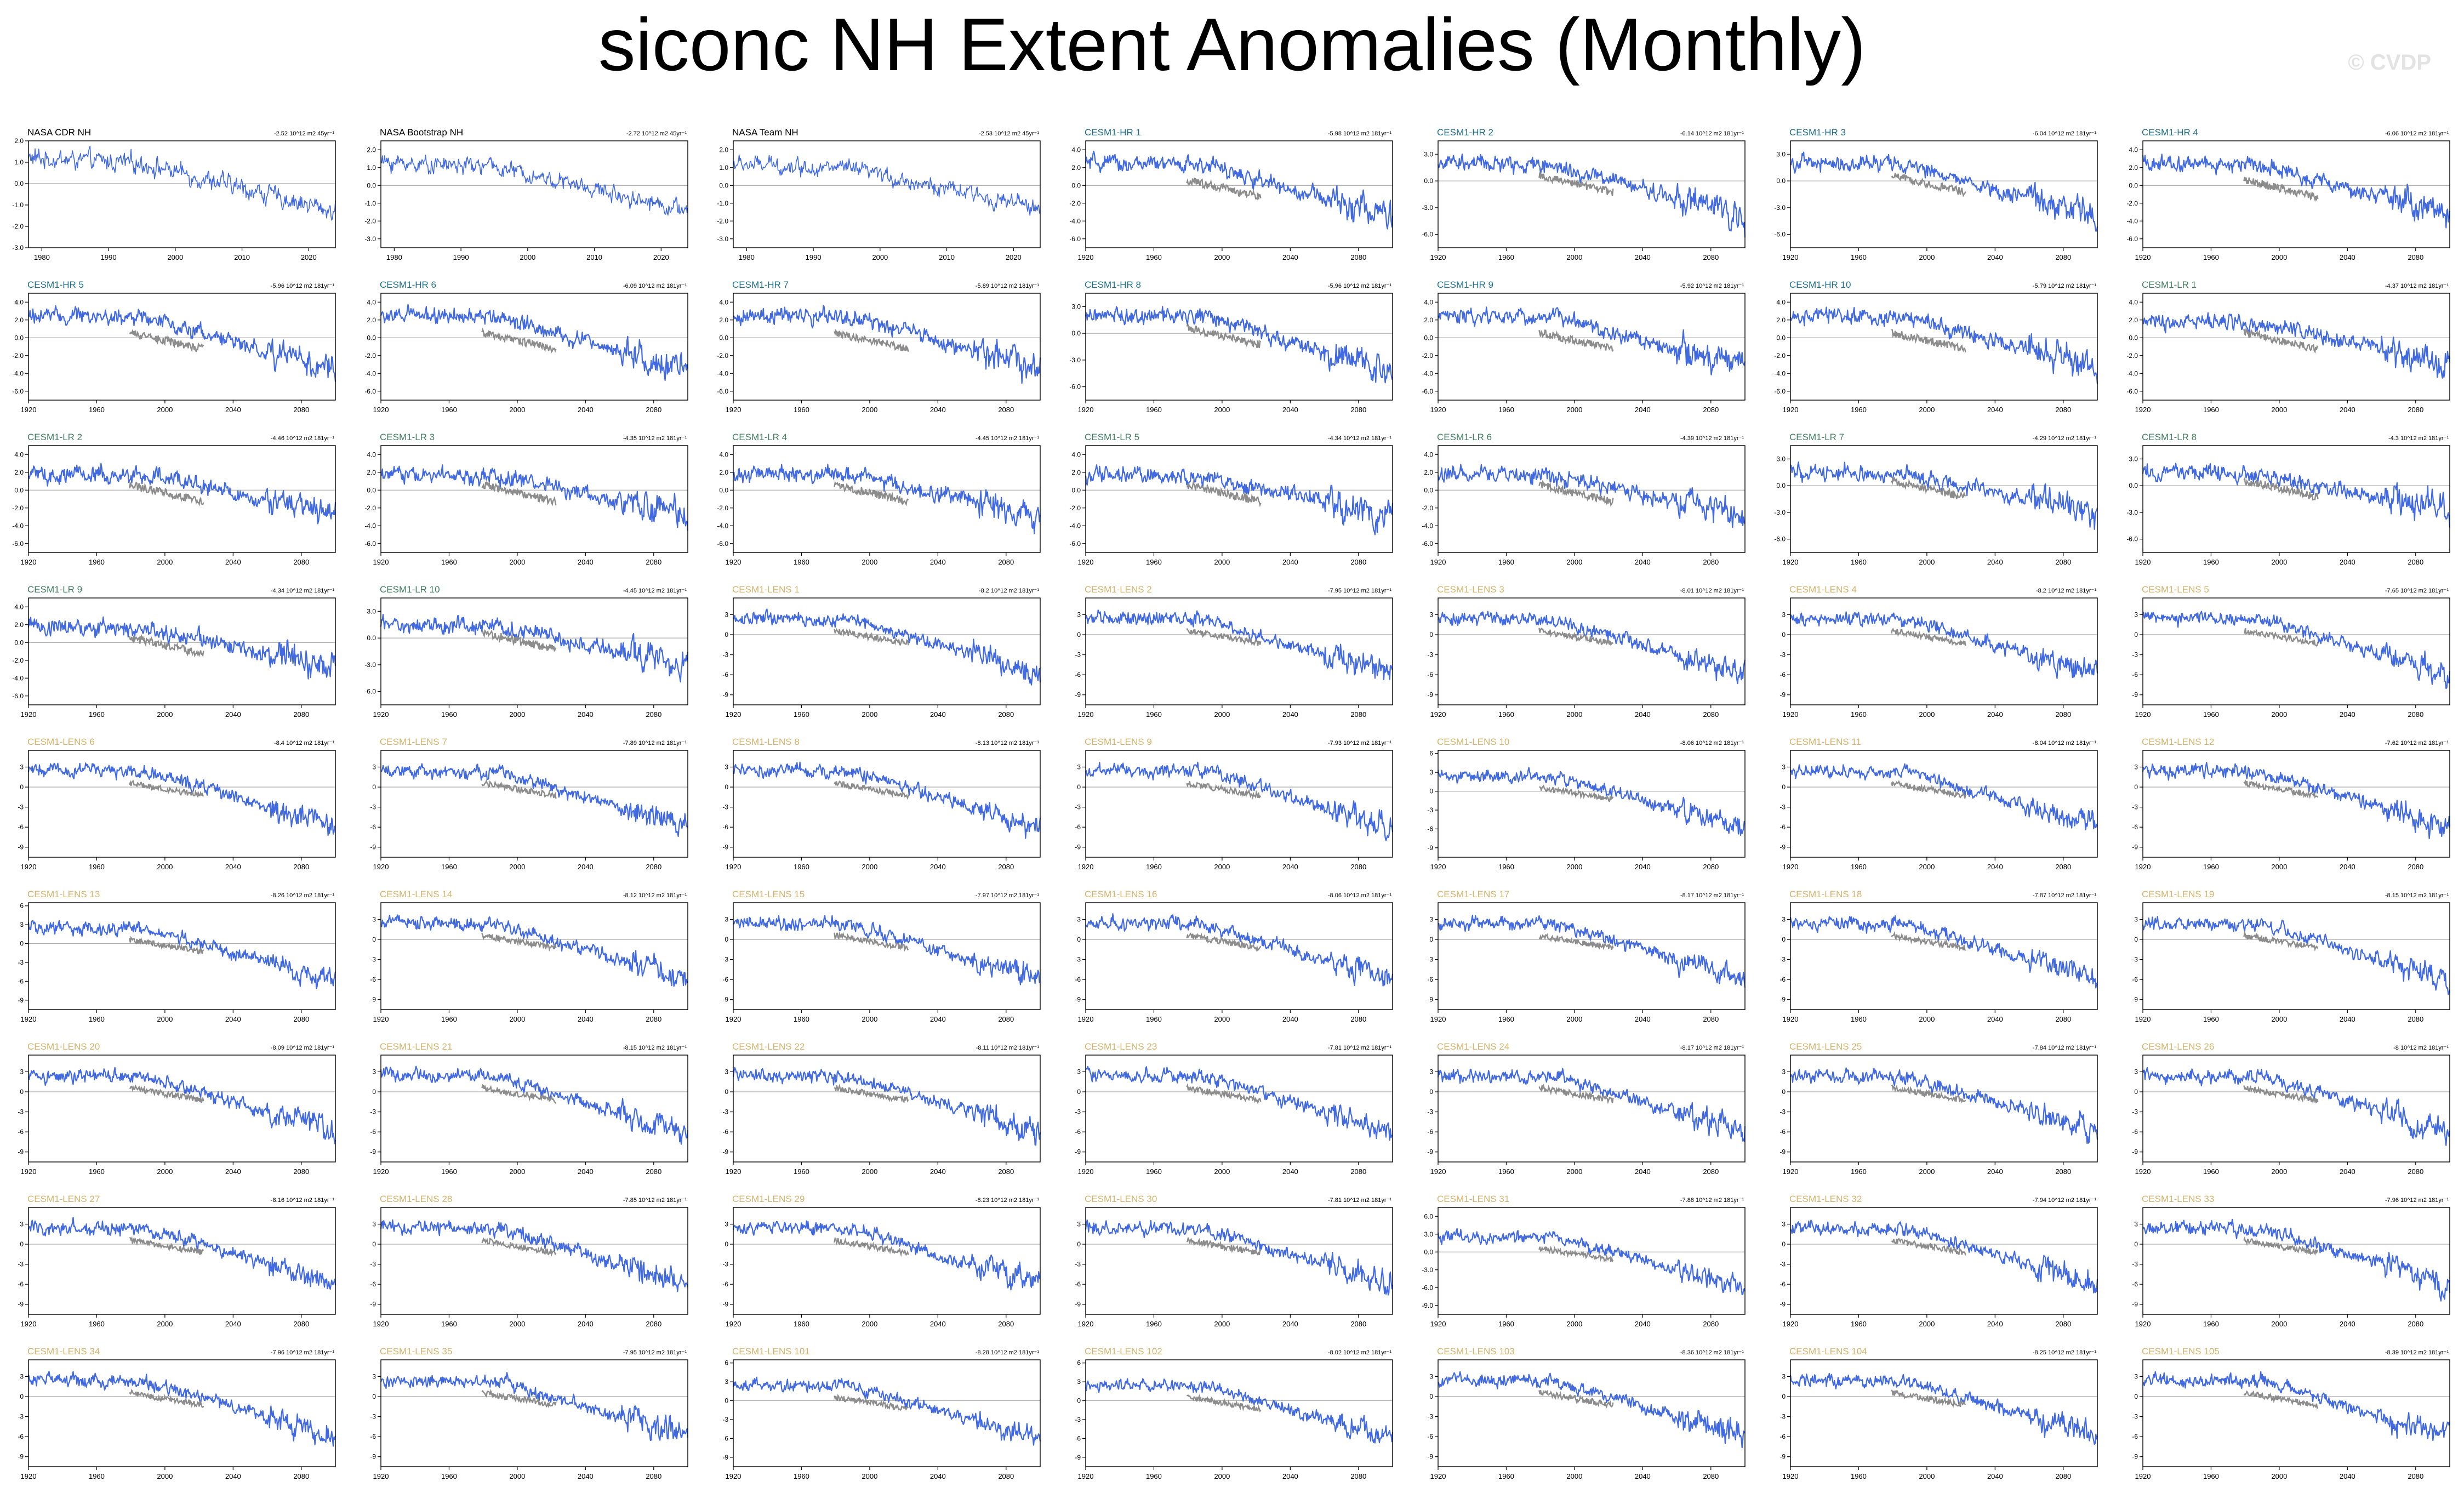  What do you see at coordinates (661, 257) in the screenshot?
I see `x-tick-label: 2020` at bounding box center [661, 257].